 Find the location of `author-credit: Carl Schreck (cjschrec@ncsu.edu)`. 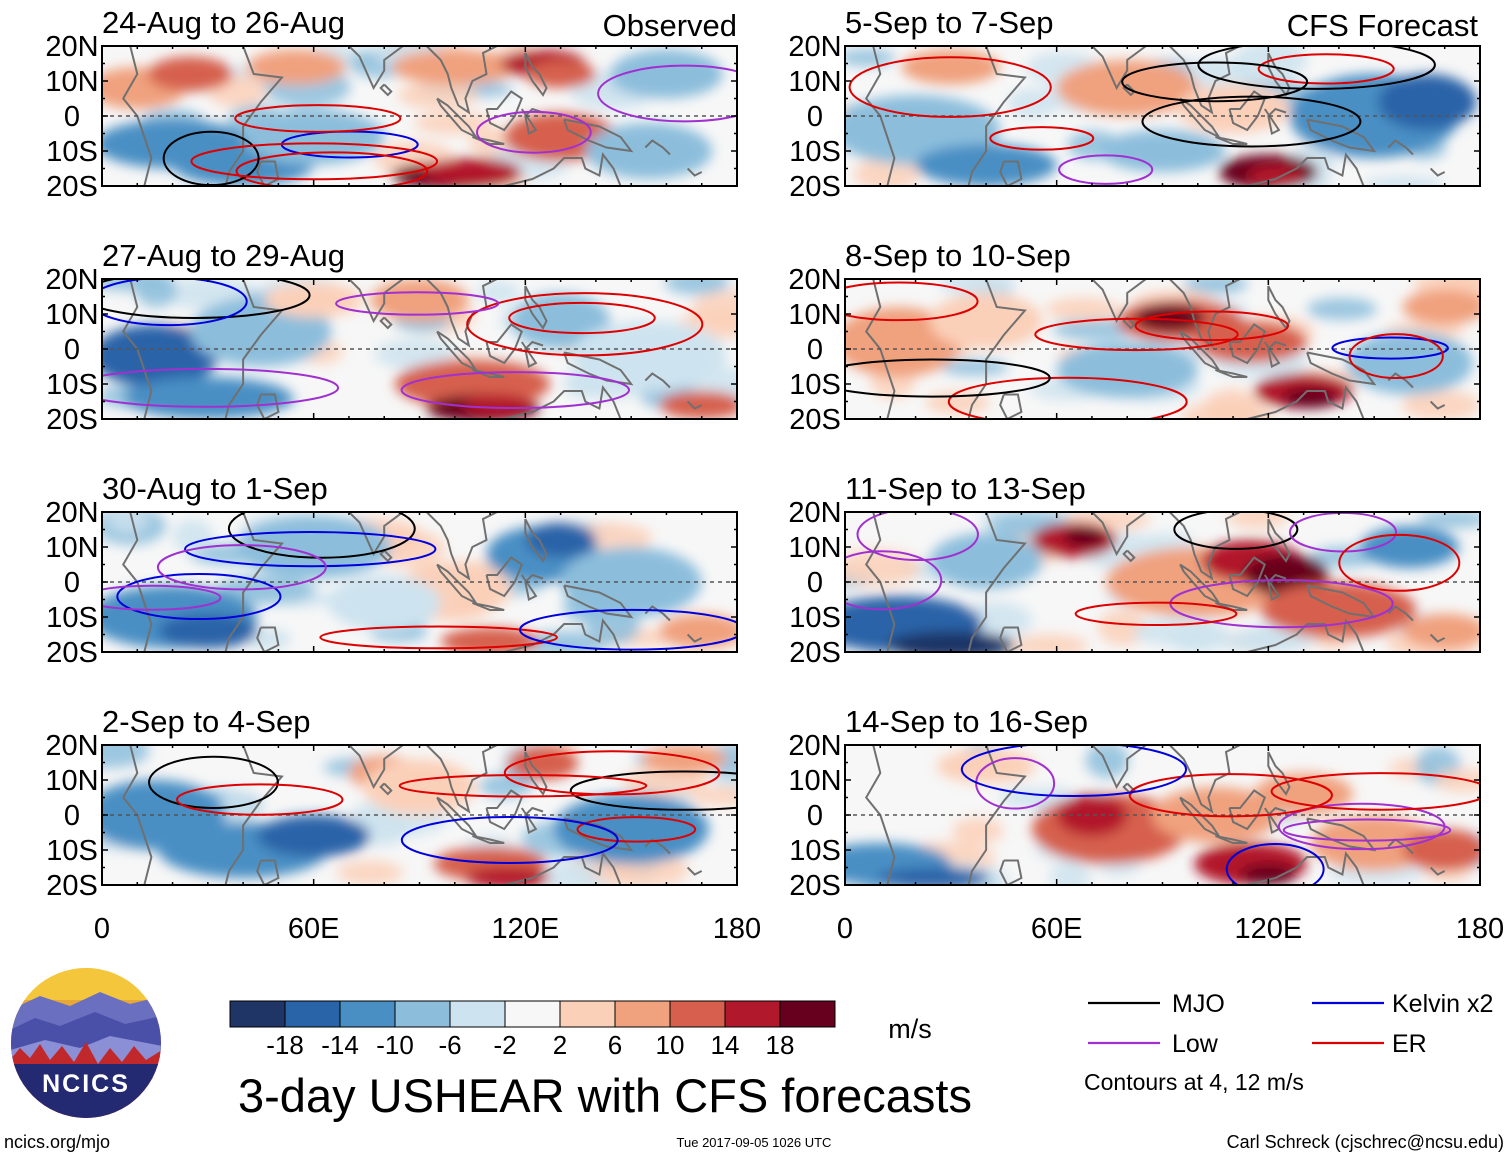

author-credit: Carl Schreck (cjschrec@ncsu.edu) is located at coordinates (1365, 1142).